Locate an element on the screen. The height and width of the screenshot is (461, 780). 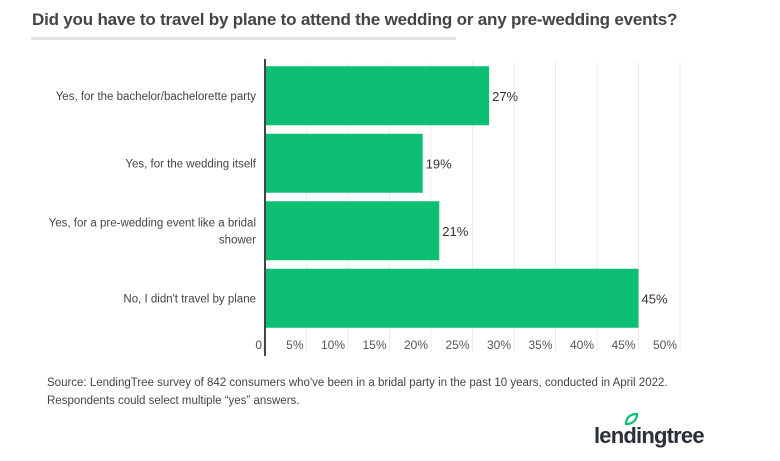
category-label: Yes, for the wedding itself is located at coordinates (190, 164).